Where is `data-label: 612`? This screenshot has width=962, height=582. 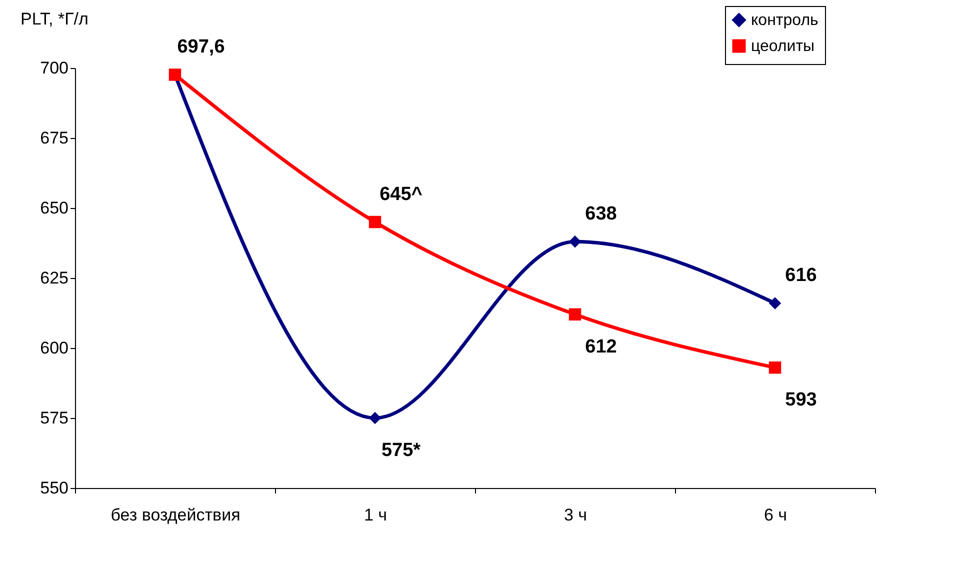
data-label: 612 is located at coordinates (601, 347).